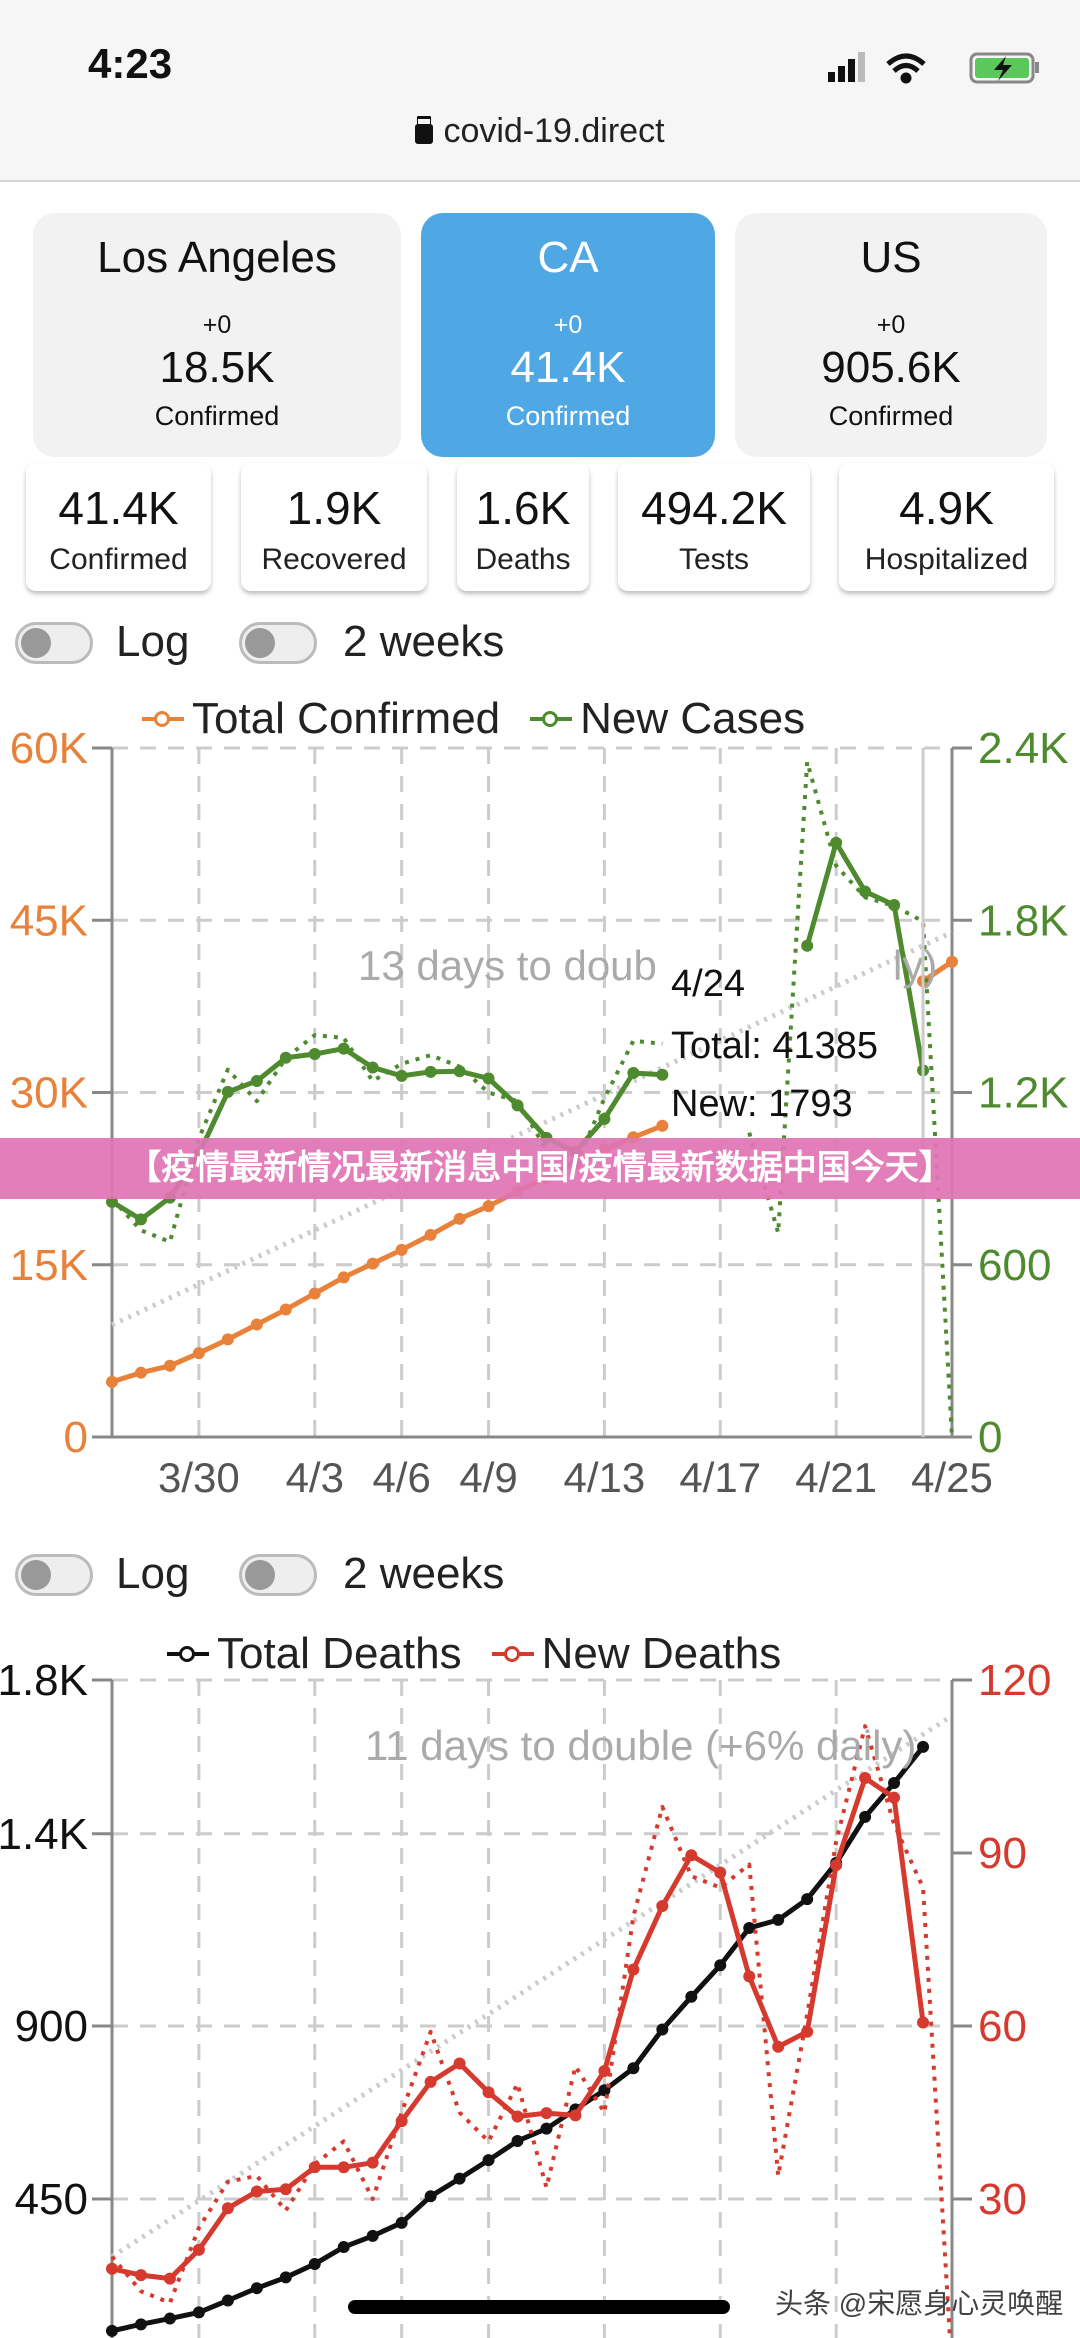  What do you see at coordinates (946, 527) in the screenshot?
I see `stat-card-hospitalized: 4.9K Hospitalized` at bounding box center [946, 527].